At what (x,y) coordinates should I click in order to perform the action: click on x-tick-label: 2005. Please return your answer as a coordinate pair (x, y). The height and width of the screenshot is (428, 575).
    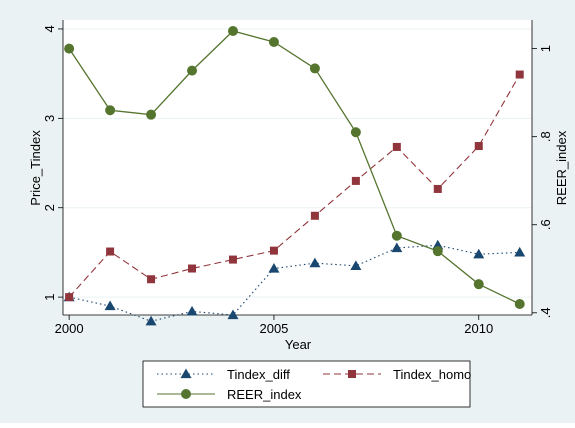
    Looking at the image, I should click on (273, 328).